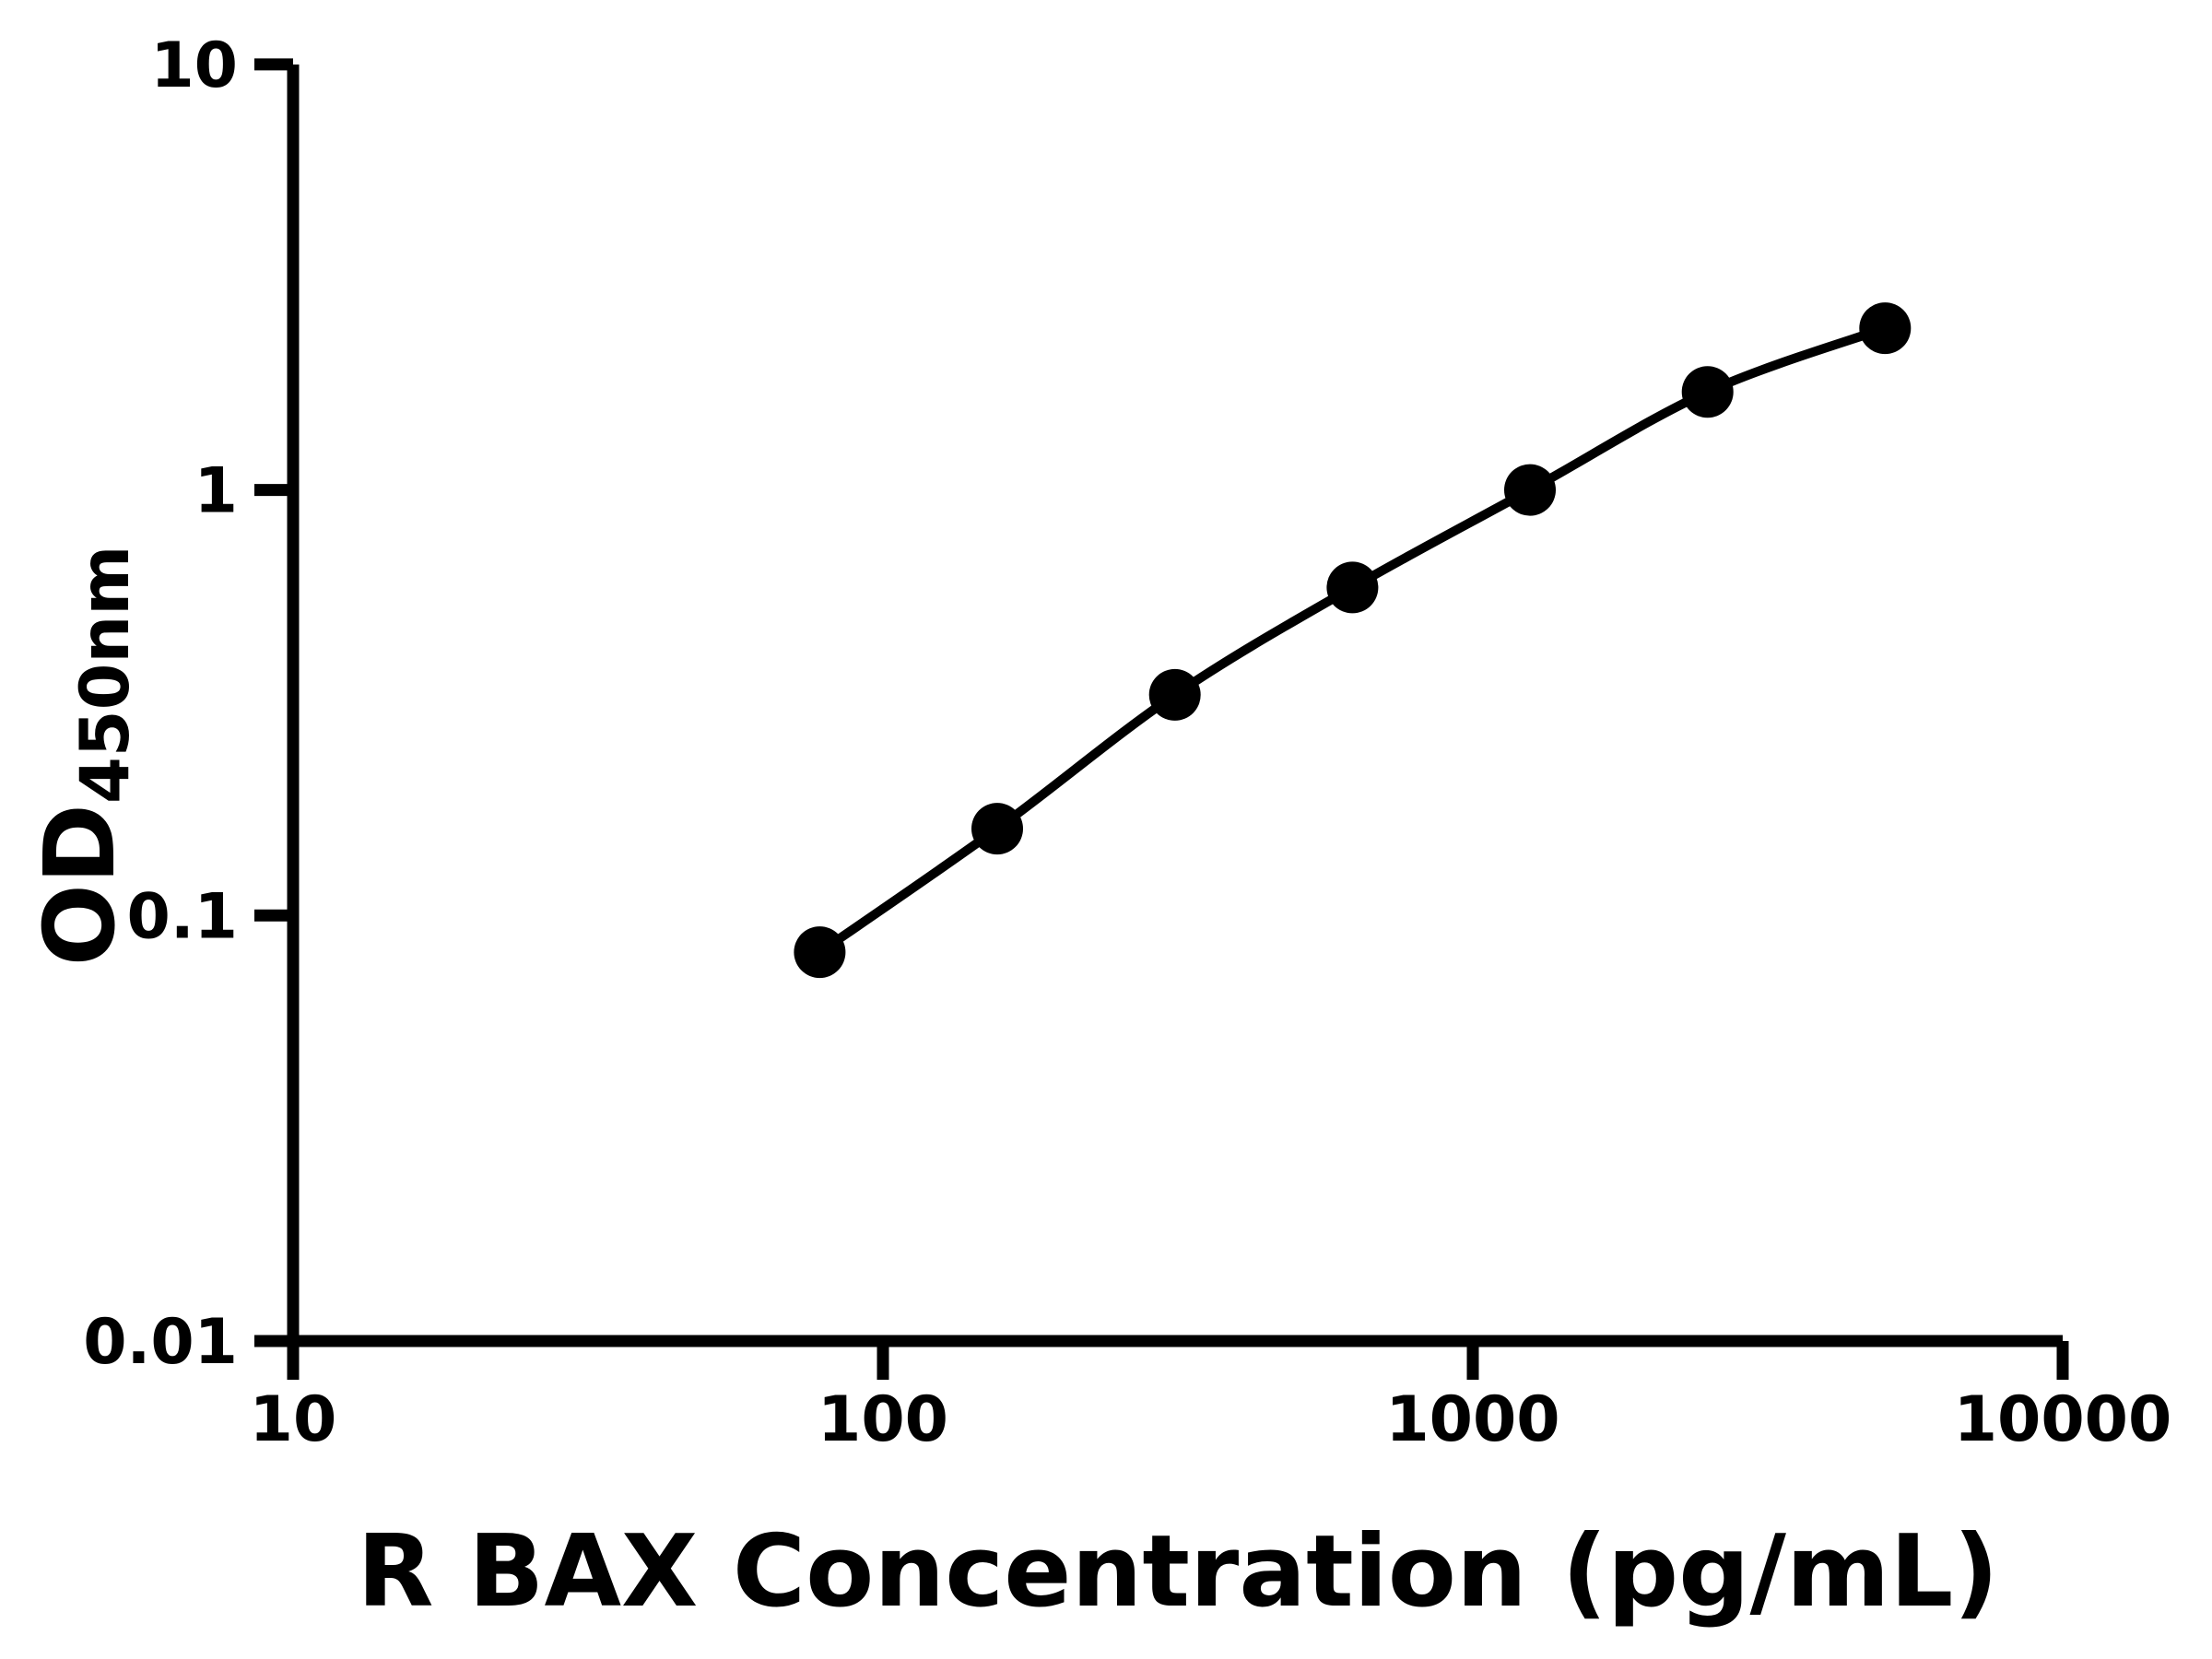 The image size is (2212, 1659). I want to click on y-axis-title-main: OD, so click(80, 885).